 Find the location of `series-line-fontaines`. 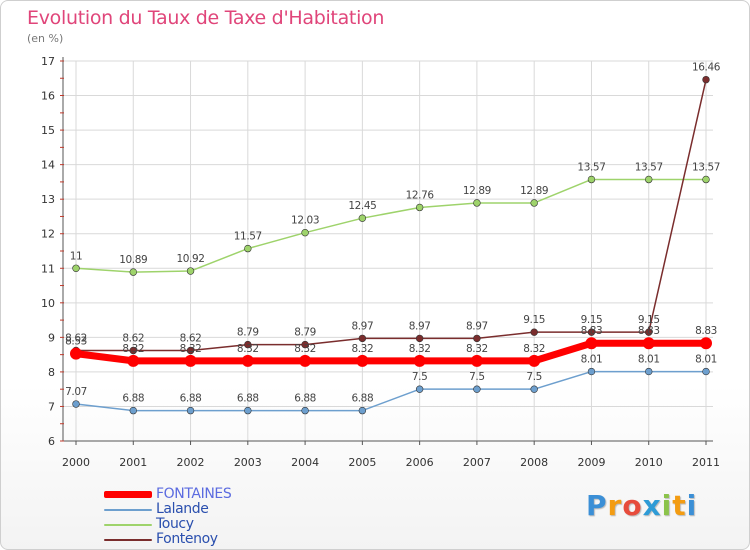

series-line-fontaines is located at coordinates (390, 352).